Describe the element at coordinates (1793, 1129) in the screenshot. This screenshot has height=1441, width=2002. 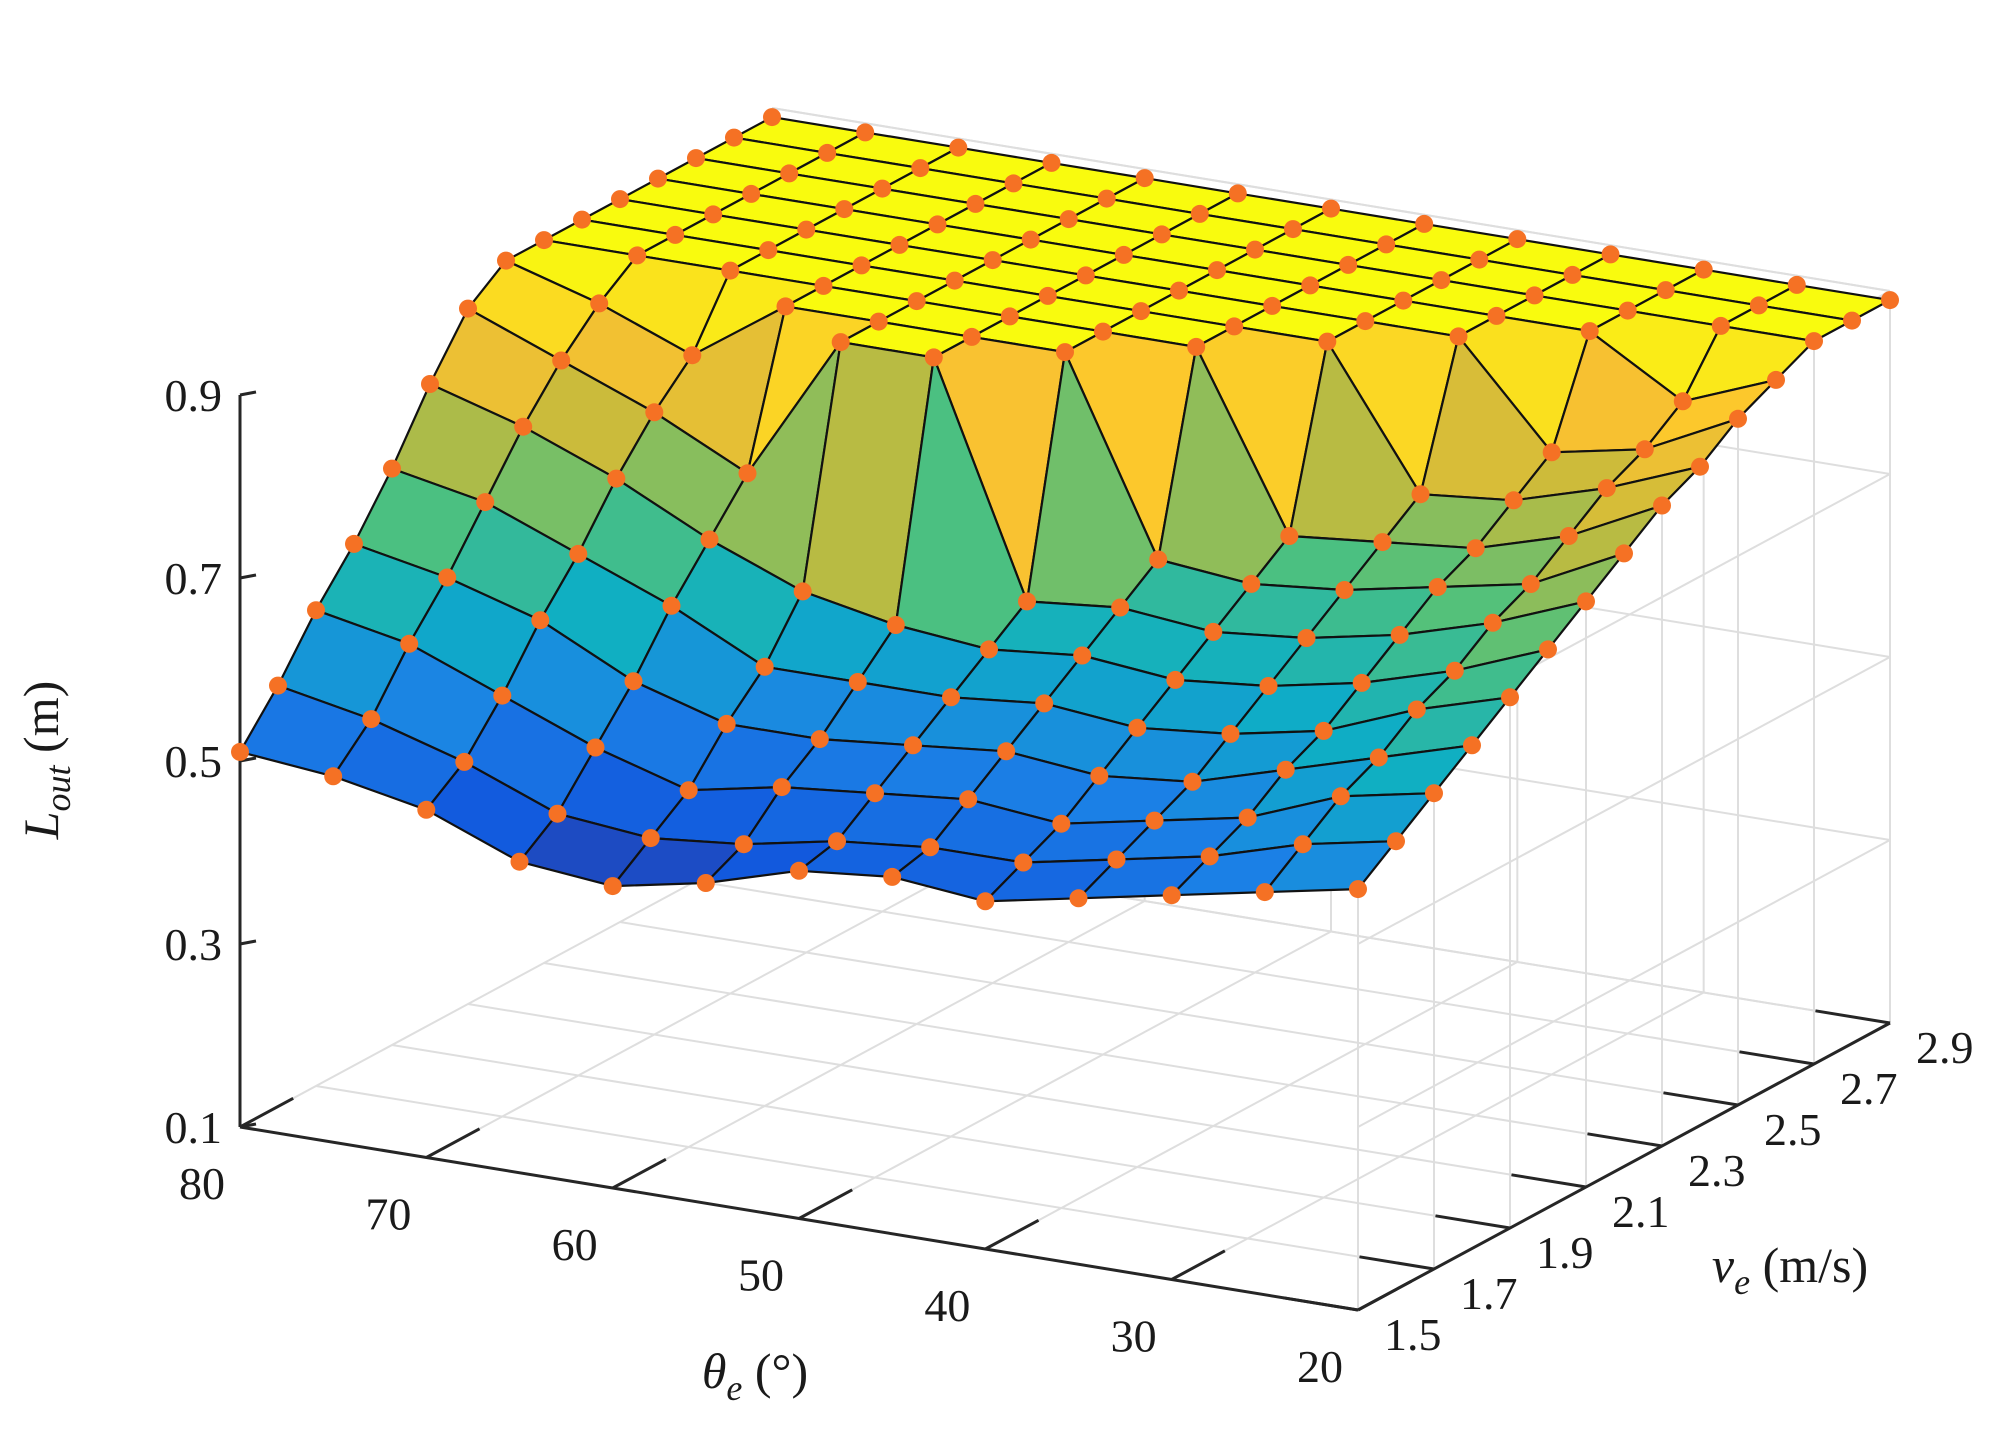
I see `y-tick-label: 2.5` at that location.